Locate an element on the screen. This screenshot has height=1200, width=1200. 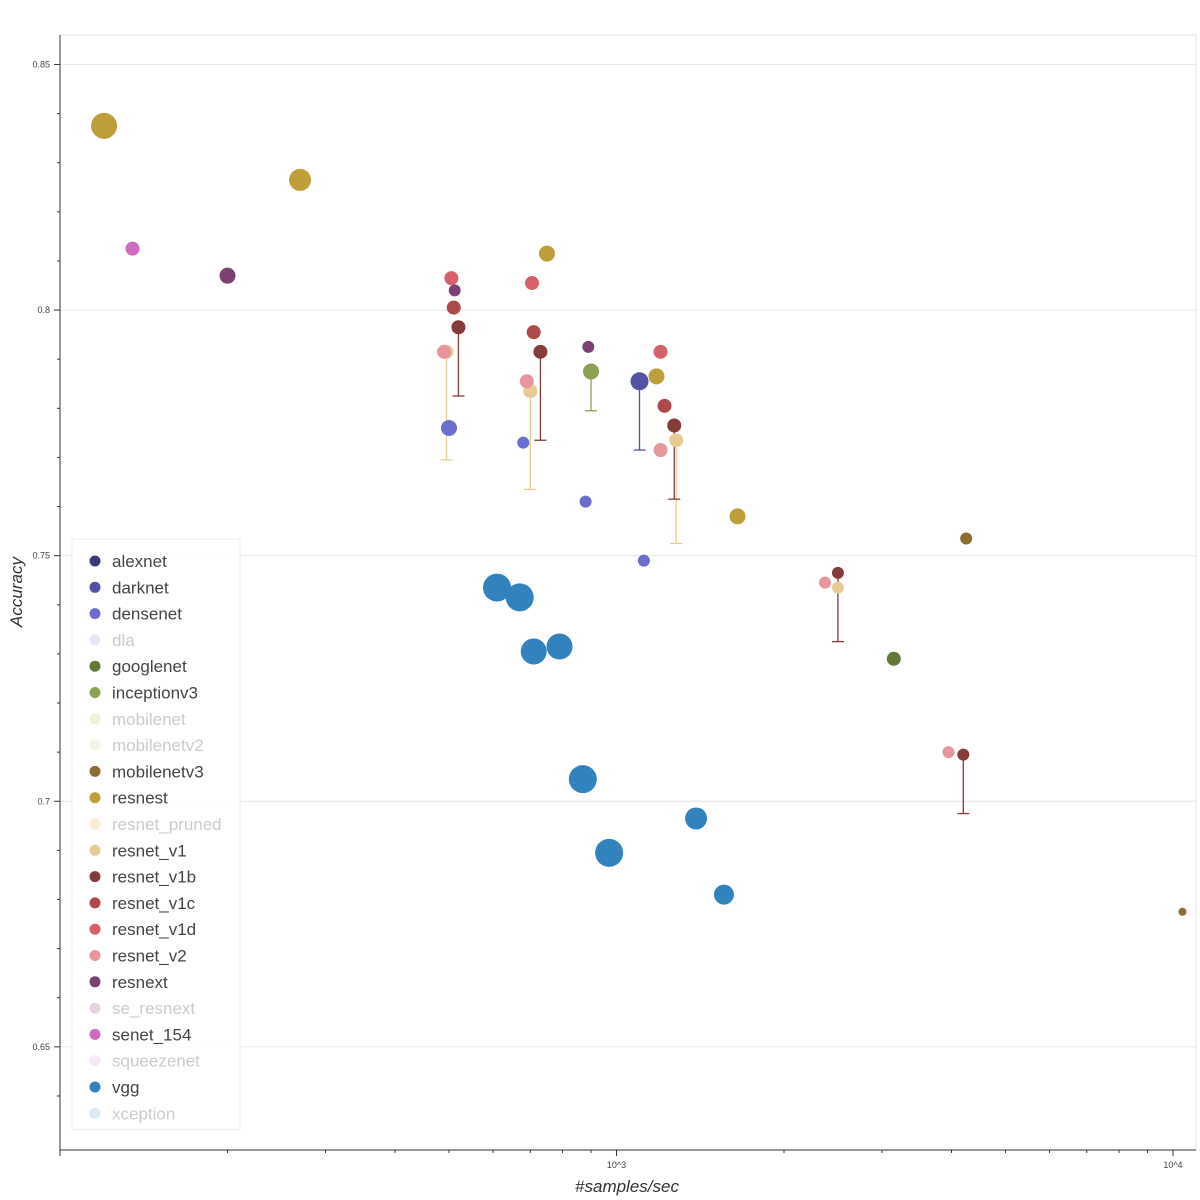
legend-label-senet_154: senet_154 is located at coordinates (151, 1034).